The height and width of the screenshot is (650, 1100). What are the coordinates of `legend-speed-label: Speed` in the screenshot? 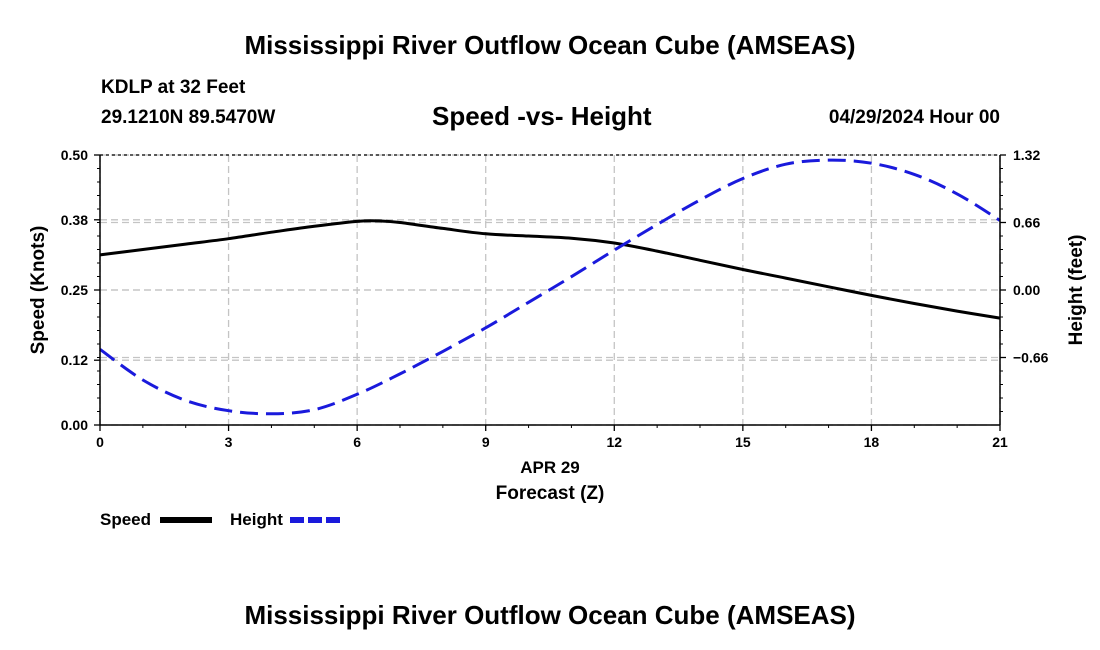 It's located at (126, 519).